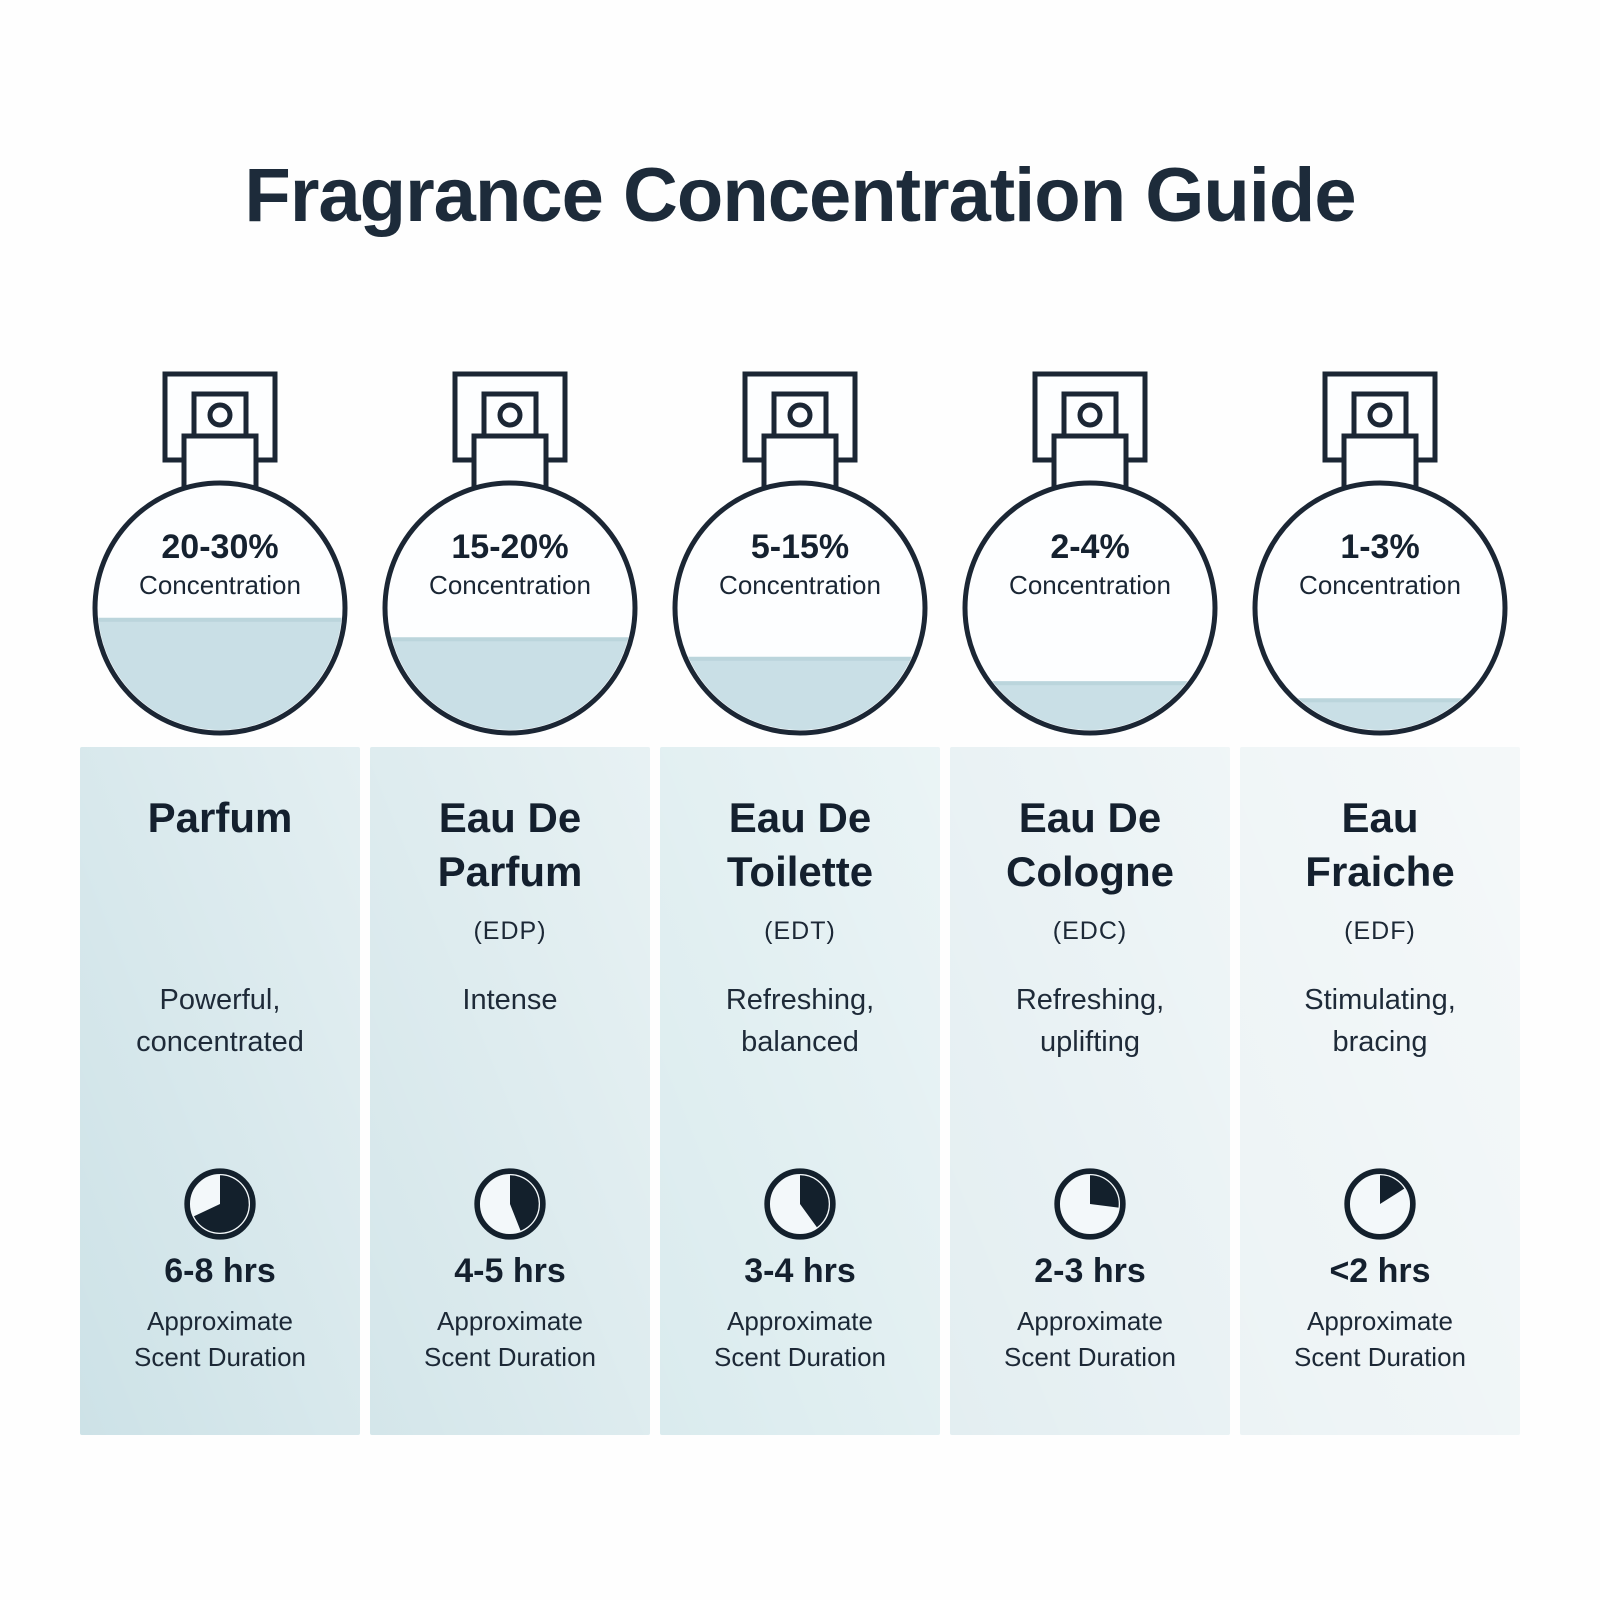  What do you see at coordinates (1380, 931) in the screenshot?
I see `fragrance-abbreviation: (EDF)` at bounding box center [1380, 931].